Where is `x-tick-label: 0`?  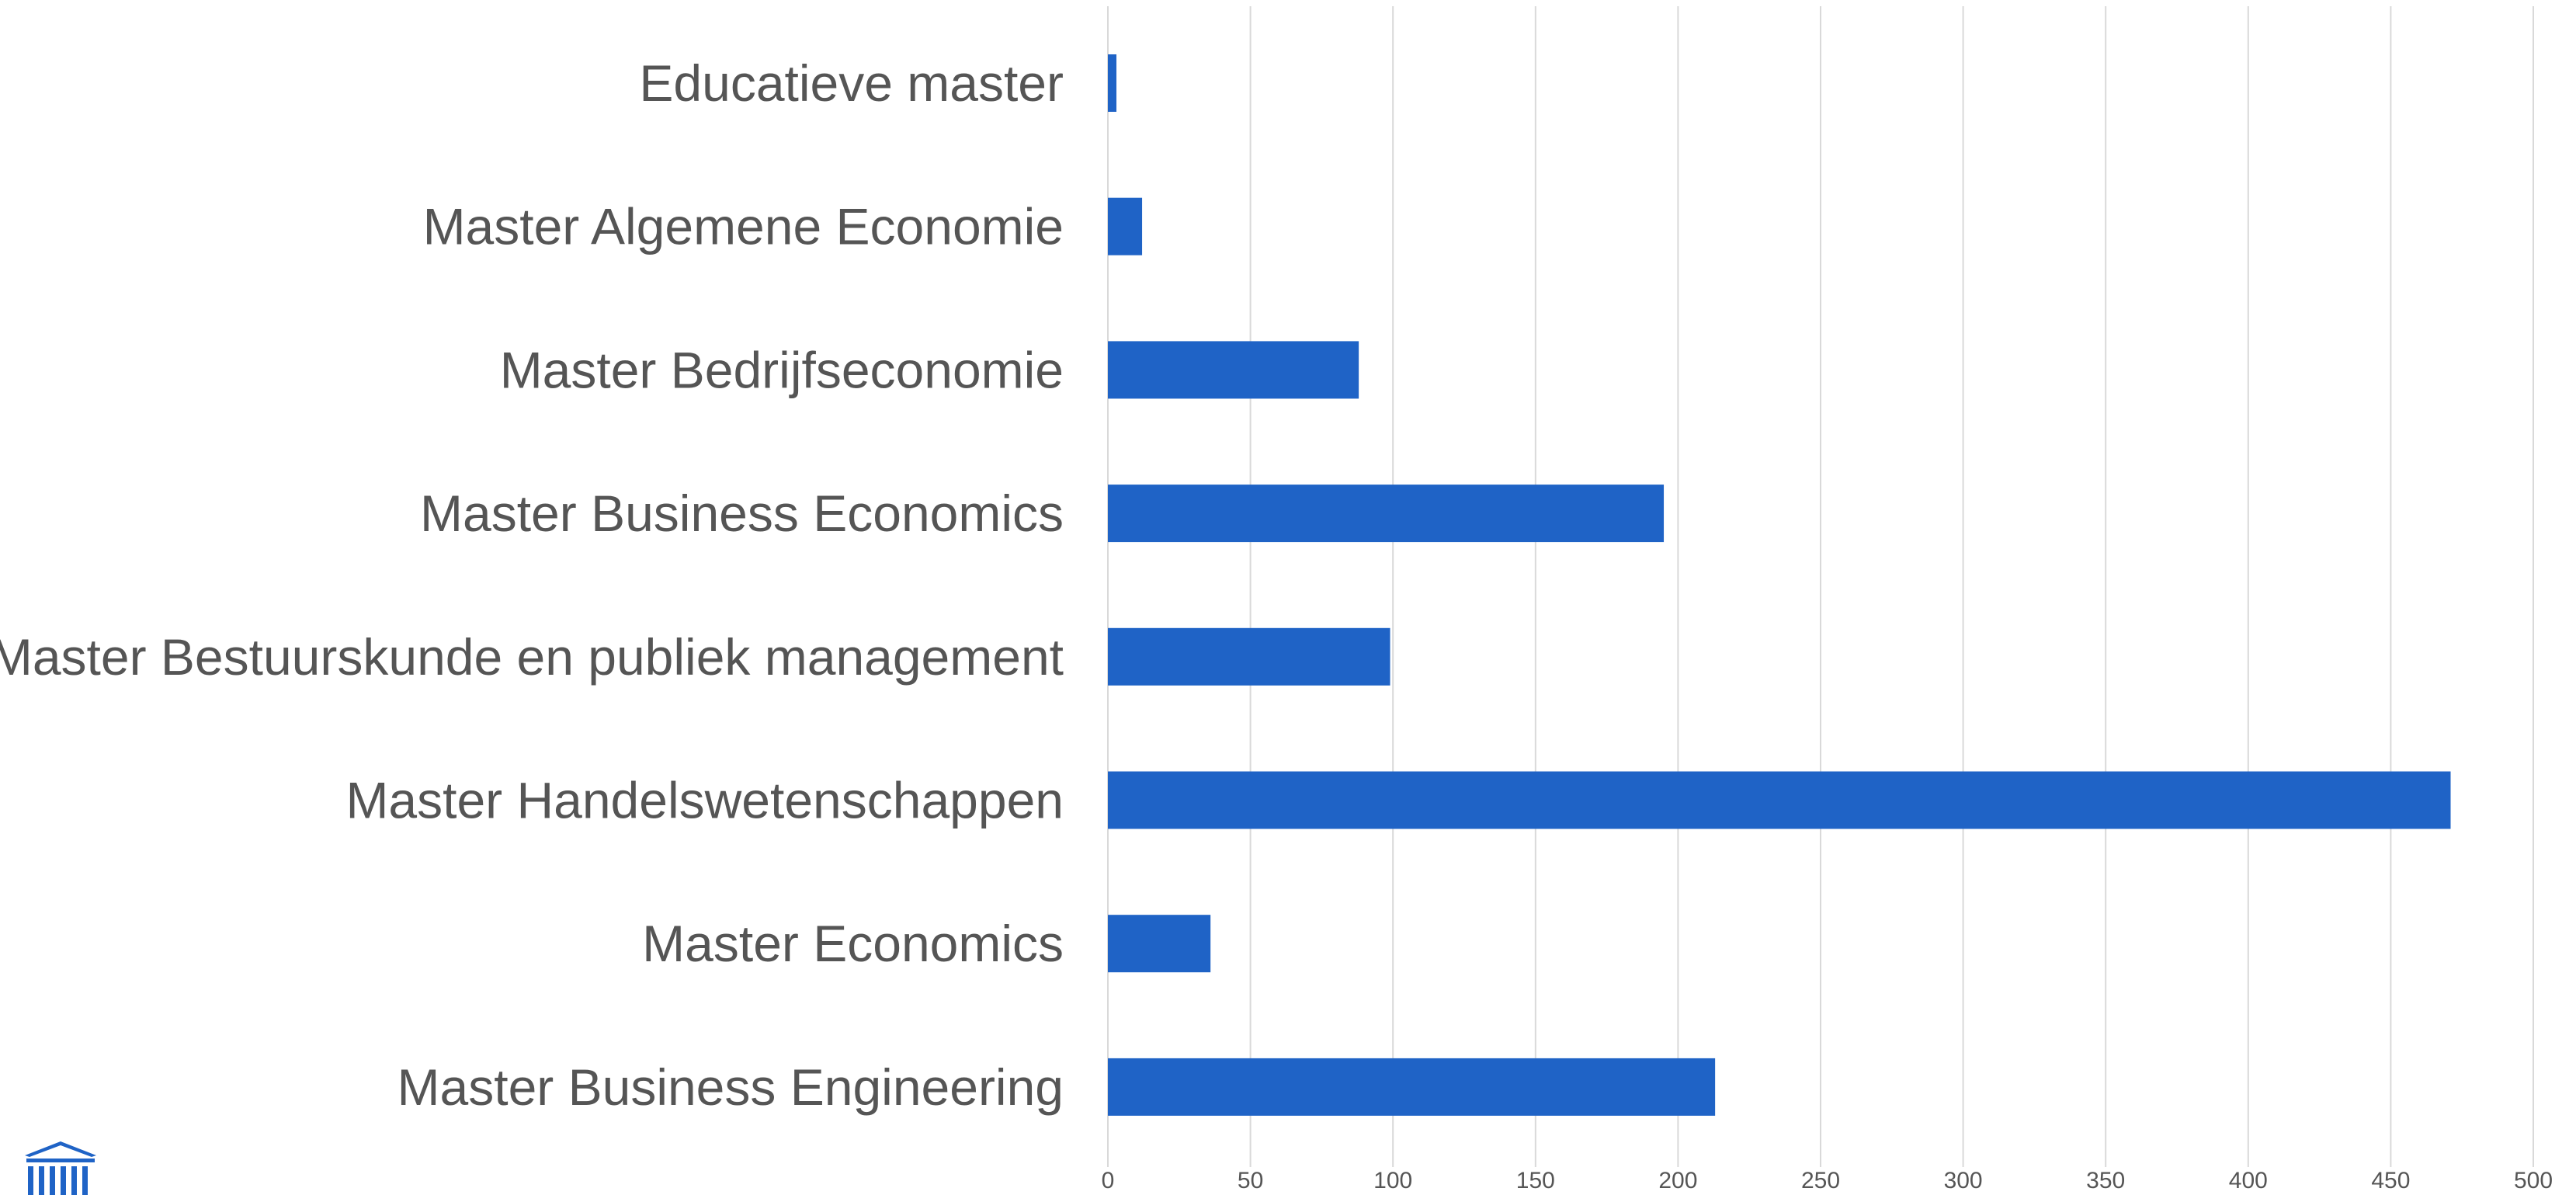
x-tick-label: 0 is located at coordinates (1108, 1180).